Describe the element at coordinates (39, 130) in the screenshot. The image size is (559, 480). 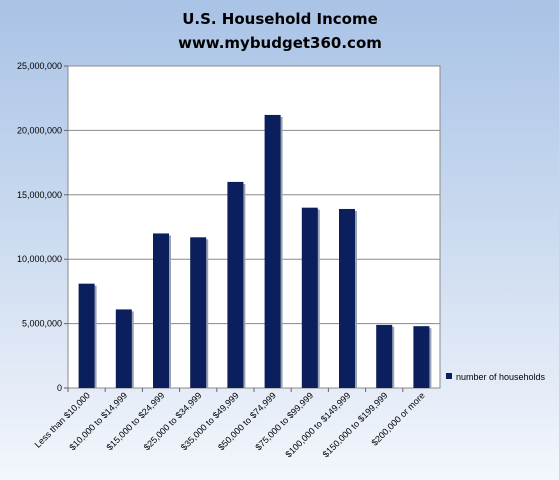
I see `y-tick-label: 20,000,000` at that location.